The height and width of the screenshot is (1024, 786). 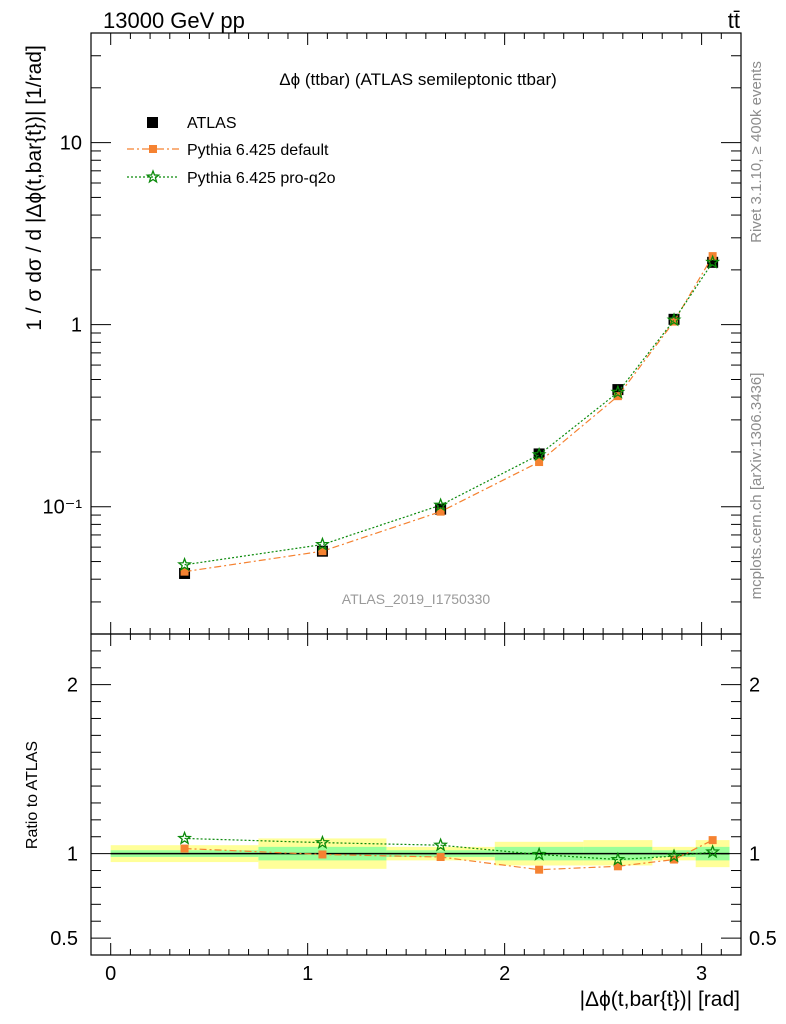 What do you see at coordinates (34, 188) in the screenshot?
I see `y-axis-label-main: 1 / σ dσ / d |Δϕ(t,bar{t})| [1/rad]` at bounding box center [34, 188].